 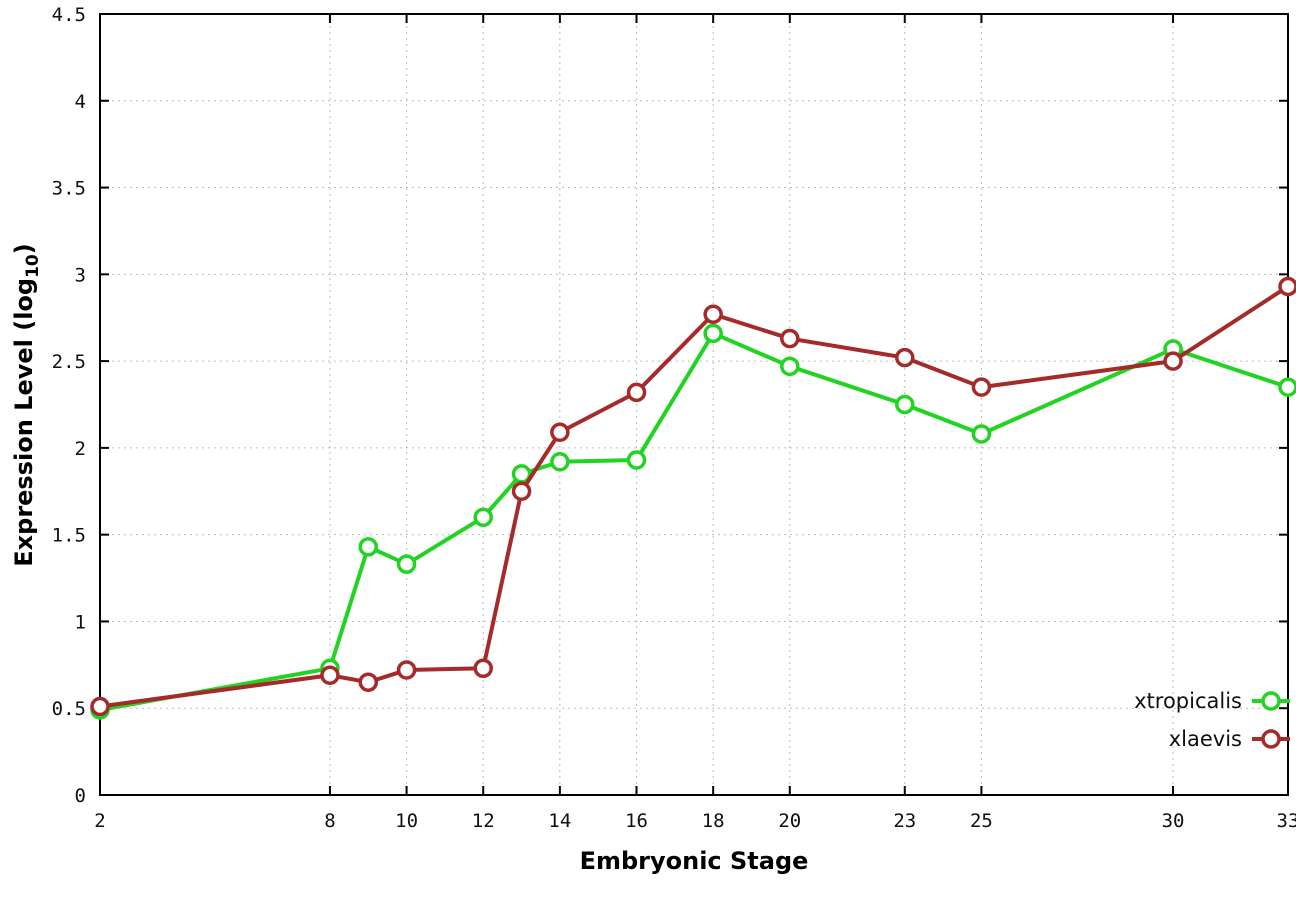 I want to click on x-tick-label: 2, so click(x=99, y=821).